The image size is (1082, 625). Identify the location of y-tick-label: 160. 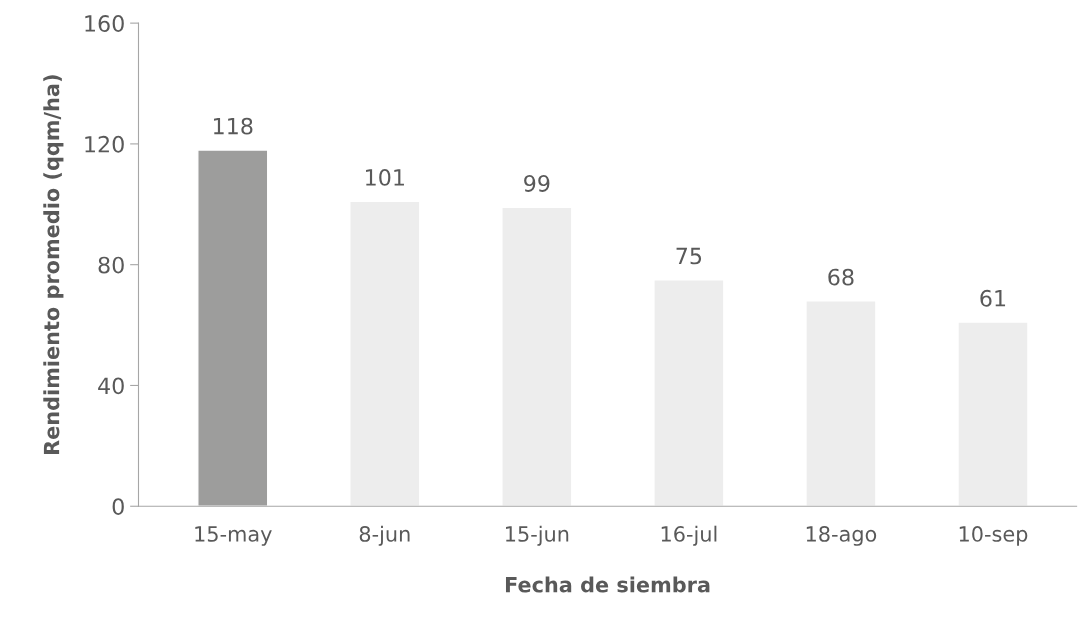
(104, 23).